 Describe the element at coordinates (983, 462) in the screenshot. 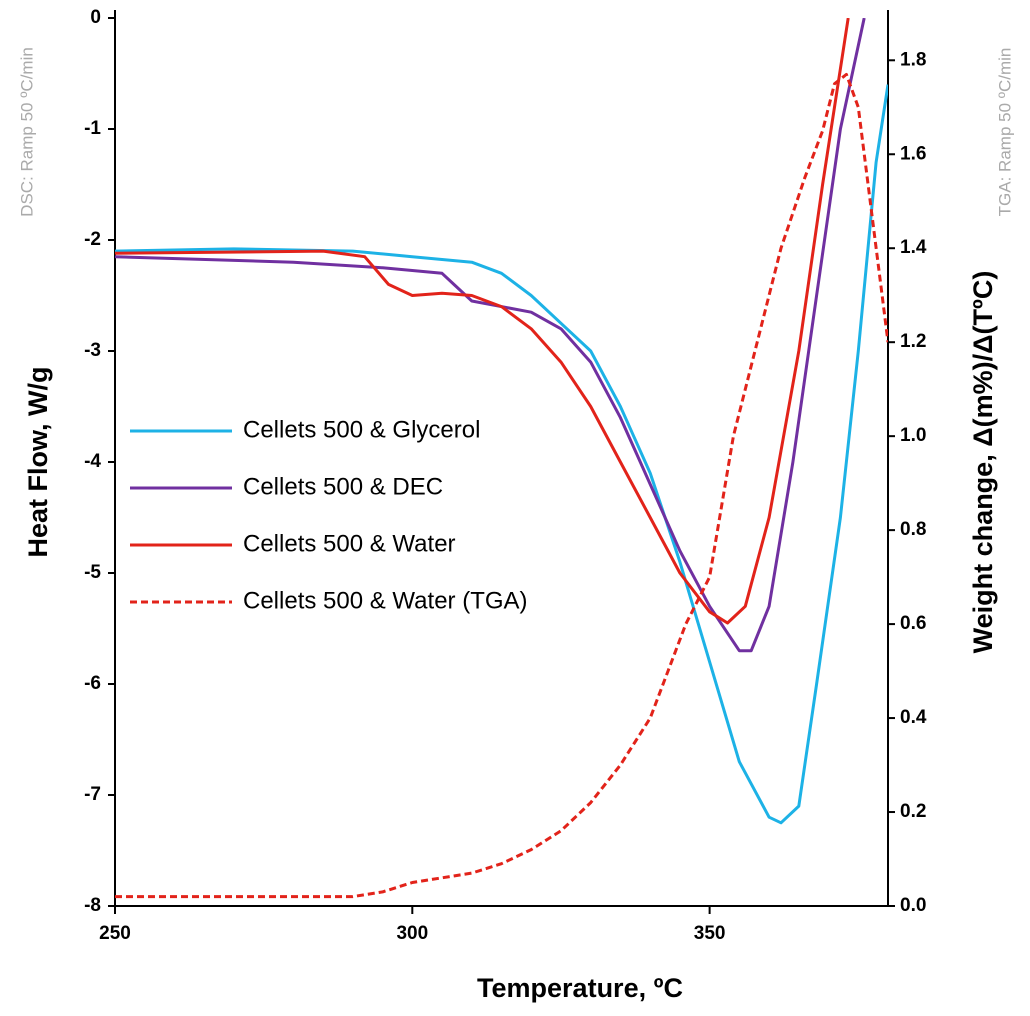

I see `y2-axis-title: Weight change, Δ(m%)/Δ(TºC)` at that location.